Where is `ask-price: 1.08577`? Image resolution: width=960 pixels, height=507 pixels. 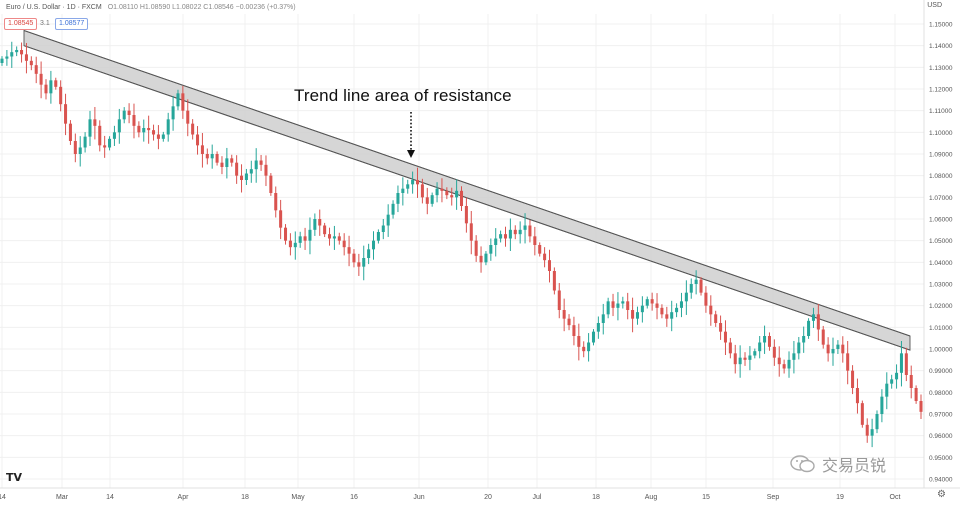 ask-price: 1.08577 is located at coordinates (72, 24).